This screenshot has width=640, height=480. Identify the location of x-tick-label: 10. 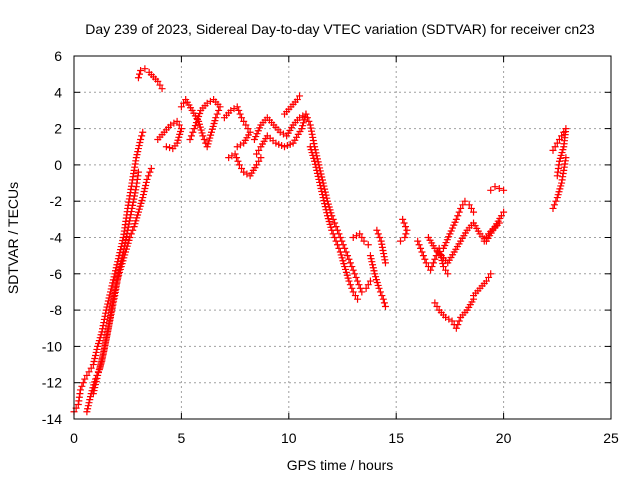
(289, 438).